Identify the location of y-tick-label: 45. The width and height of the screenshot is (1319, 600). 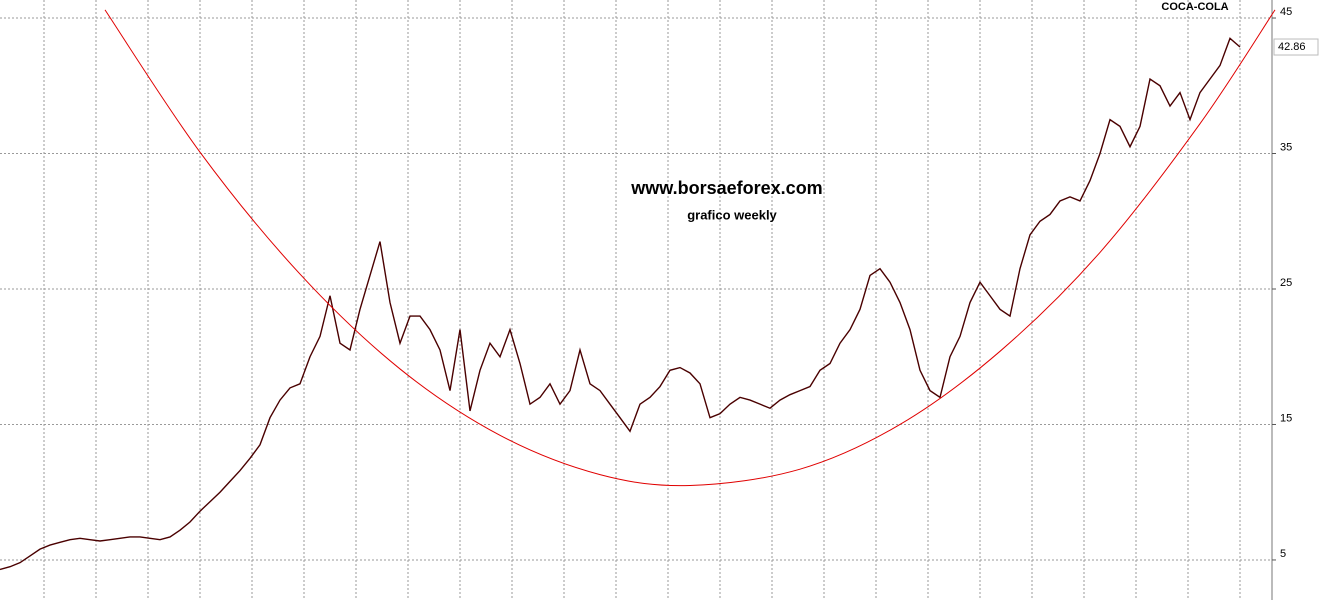
(1286, 12).